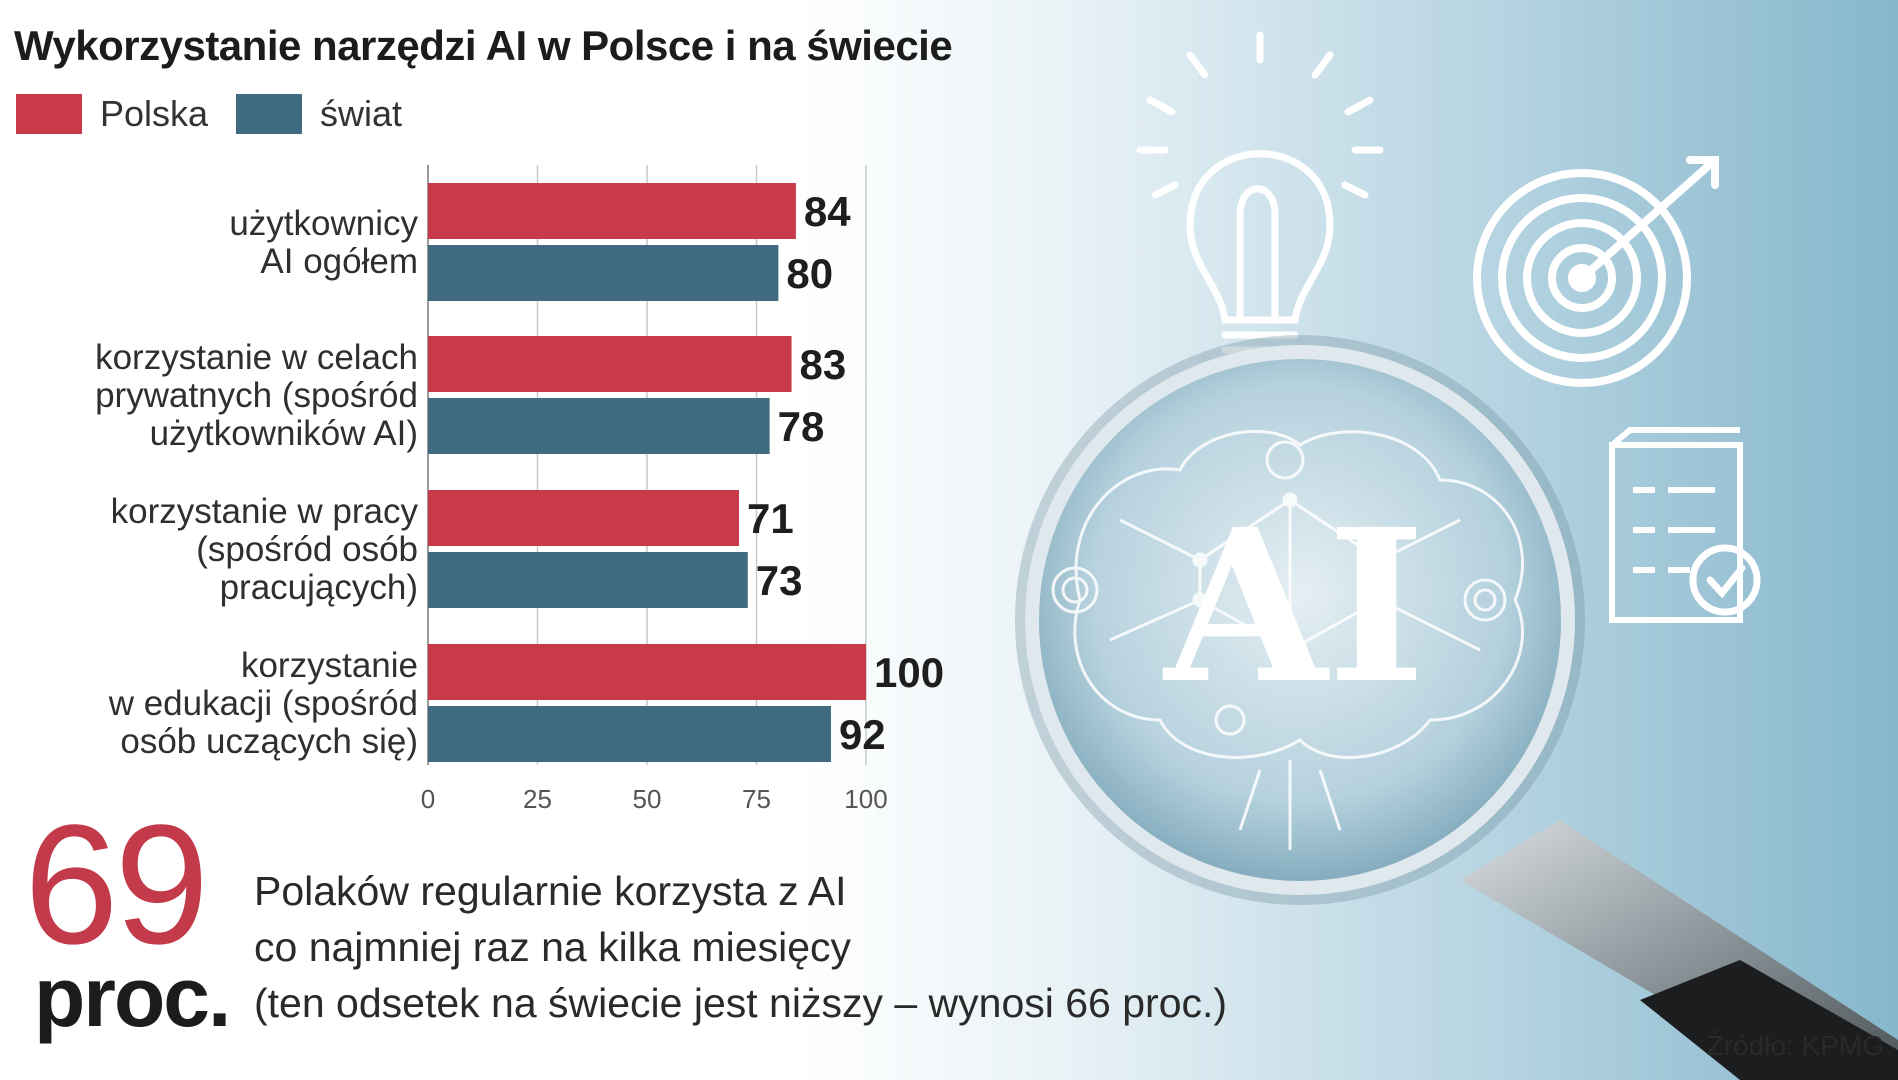  What do you see at coordinates (827, 211) in the screenshot?
I see `data-label: 84` at bounding box center [827, 211].